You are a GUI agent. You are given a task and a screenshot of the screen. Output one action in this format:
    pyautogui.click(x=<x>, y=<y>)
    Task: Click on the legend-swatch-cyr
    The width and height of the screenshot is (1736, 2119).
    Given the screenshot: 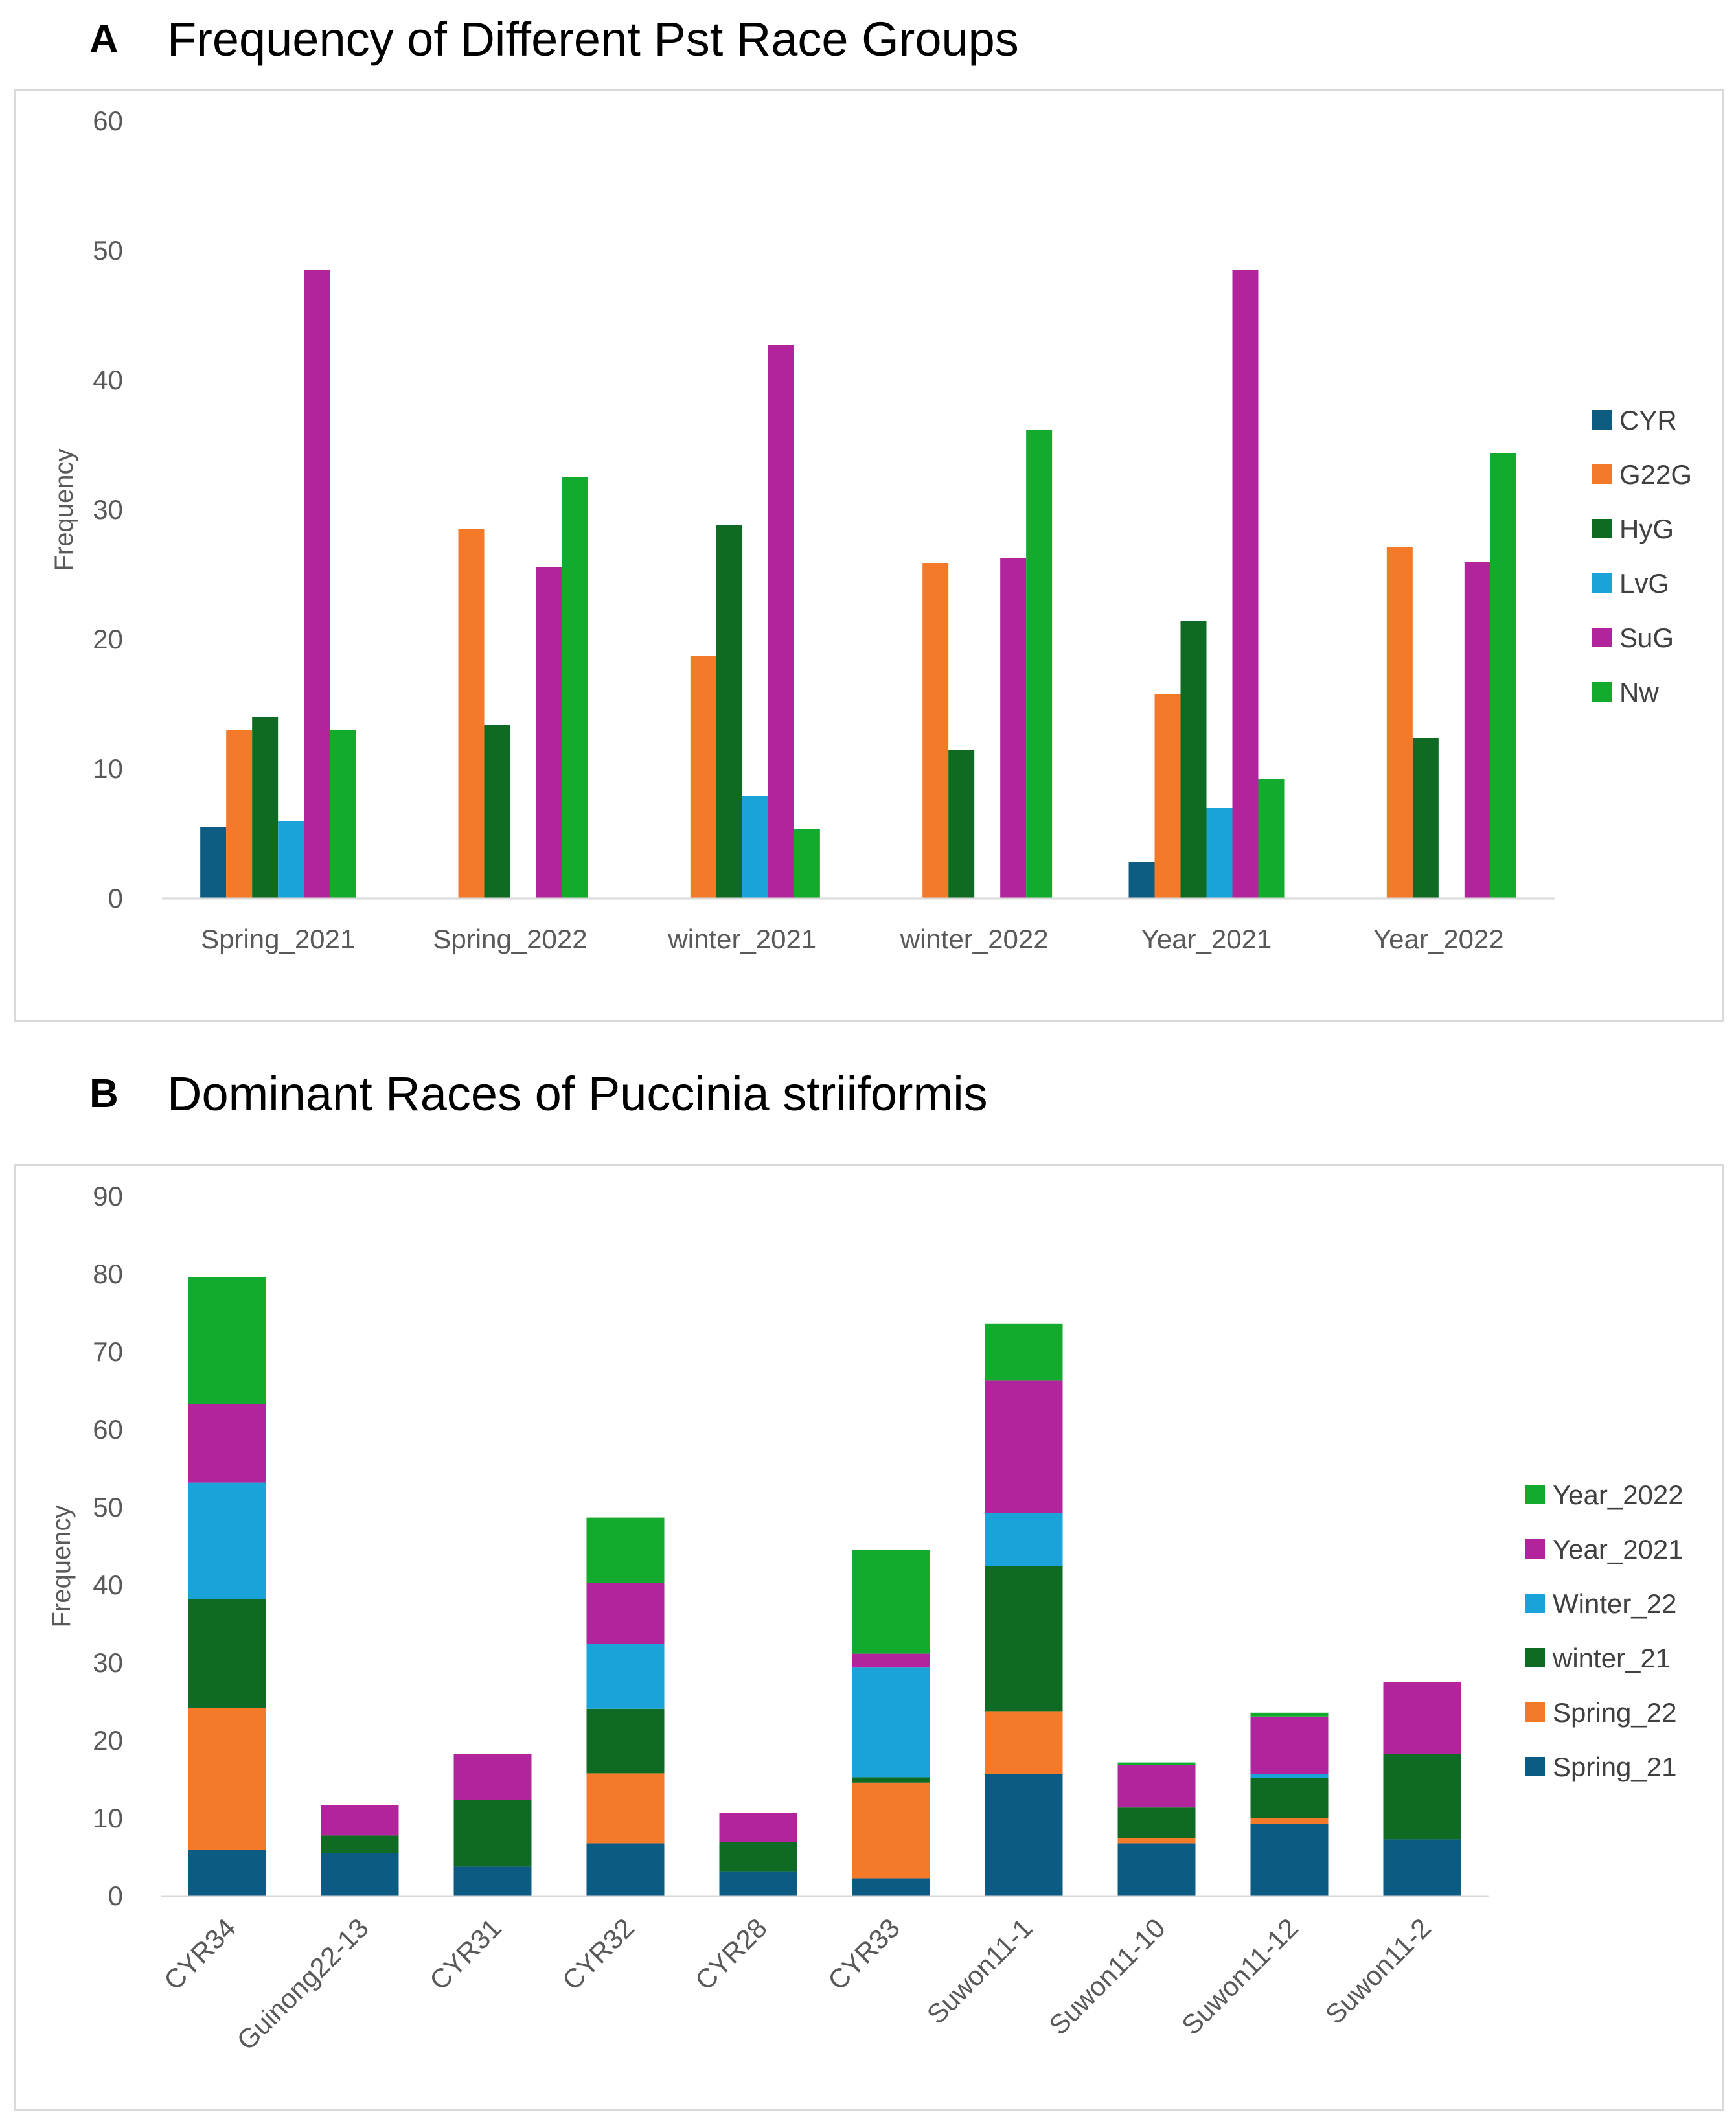 What is the action you would take?
    pyautogui.click(x=1602, y=420)
    